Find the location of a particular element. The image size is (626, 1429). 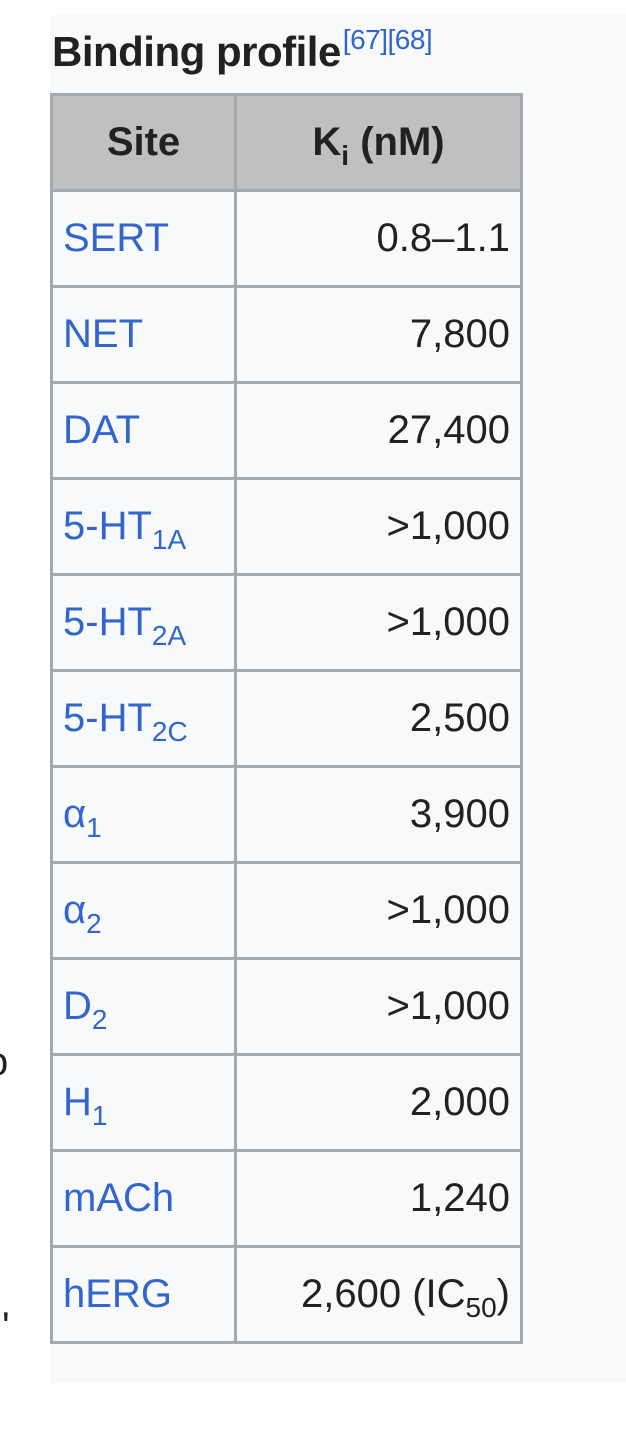

table-row: H1 2,000 is located at coordinates (286, 1102).